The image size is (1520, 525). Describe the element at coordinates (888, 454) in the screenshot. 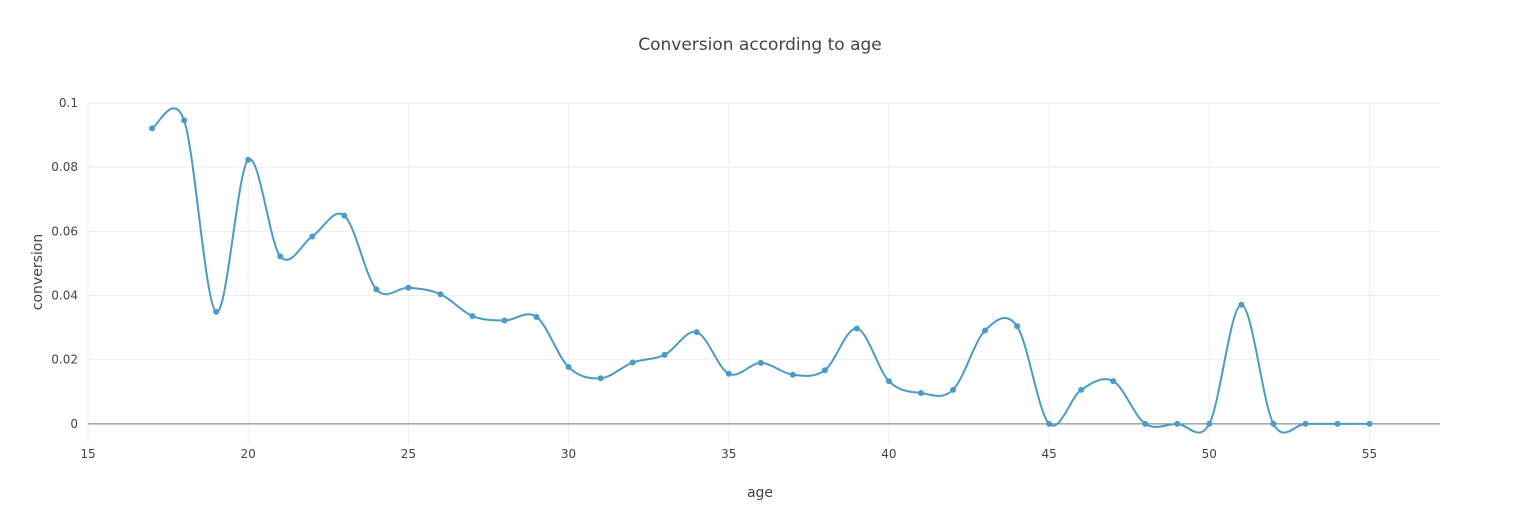

I see `x-tick-label: 40` at that location.